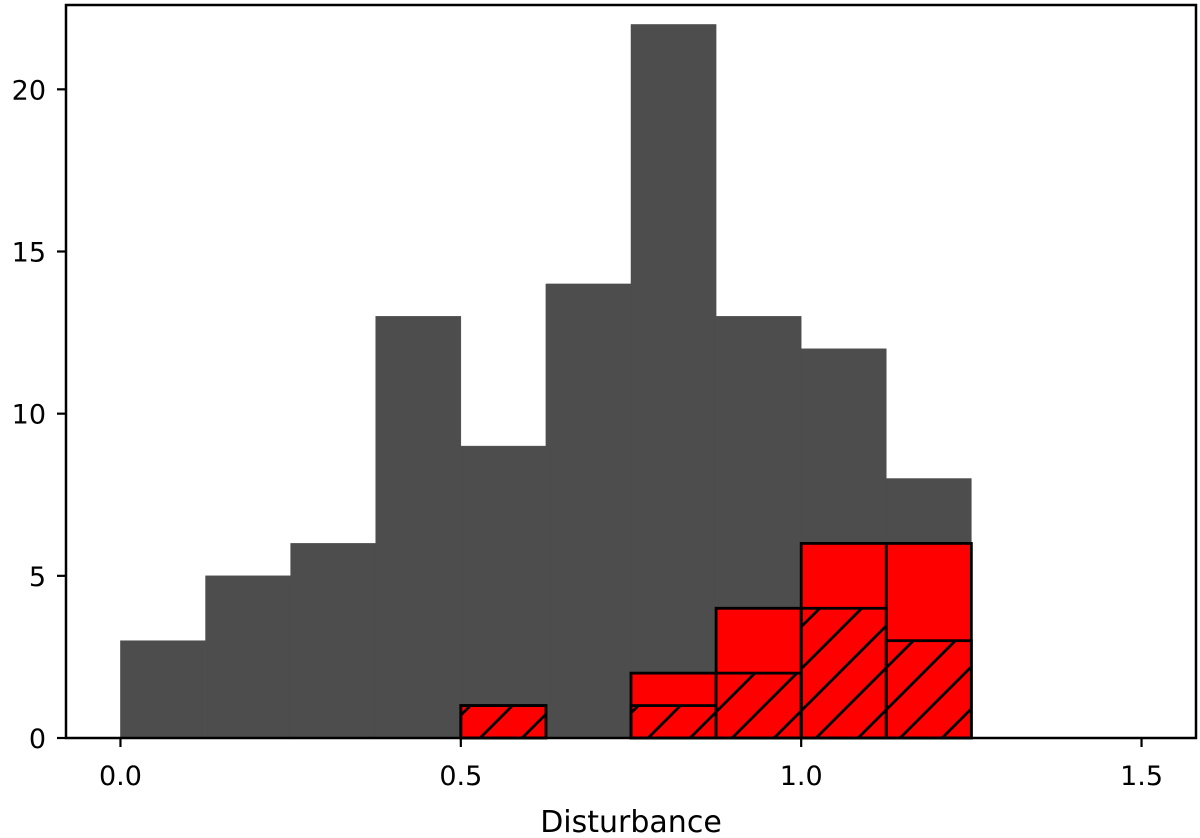 Image resolution: width=1200 pixels, height=838 pixels. What do you see at coordinates (29, 415) in the screenshot?
I see `y-tick-label: 10` at bounding box center [29, 415].